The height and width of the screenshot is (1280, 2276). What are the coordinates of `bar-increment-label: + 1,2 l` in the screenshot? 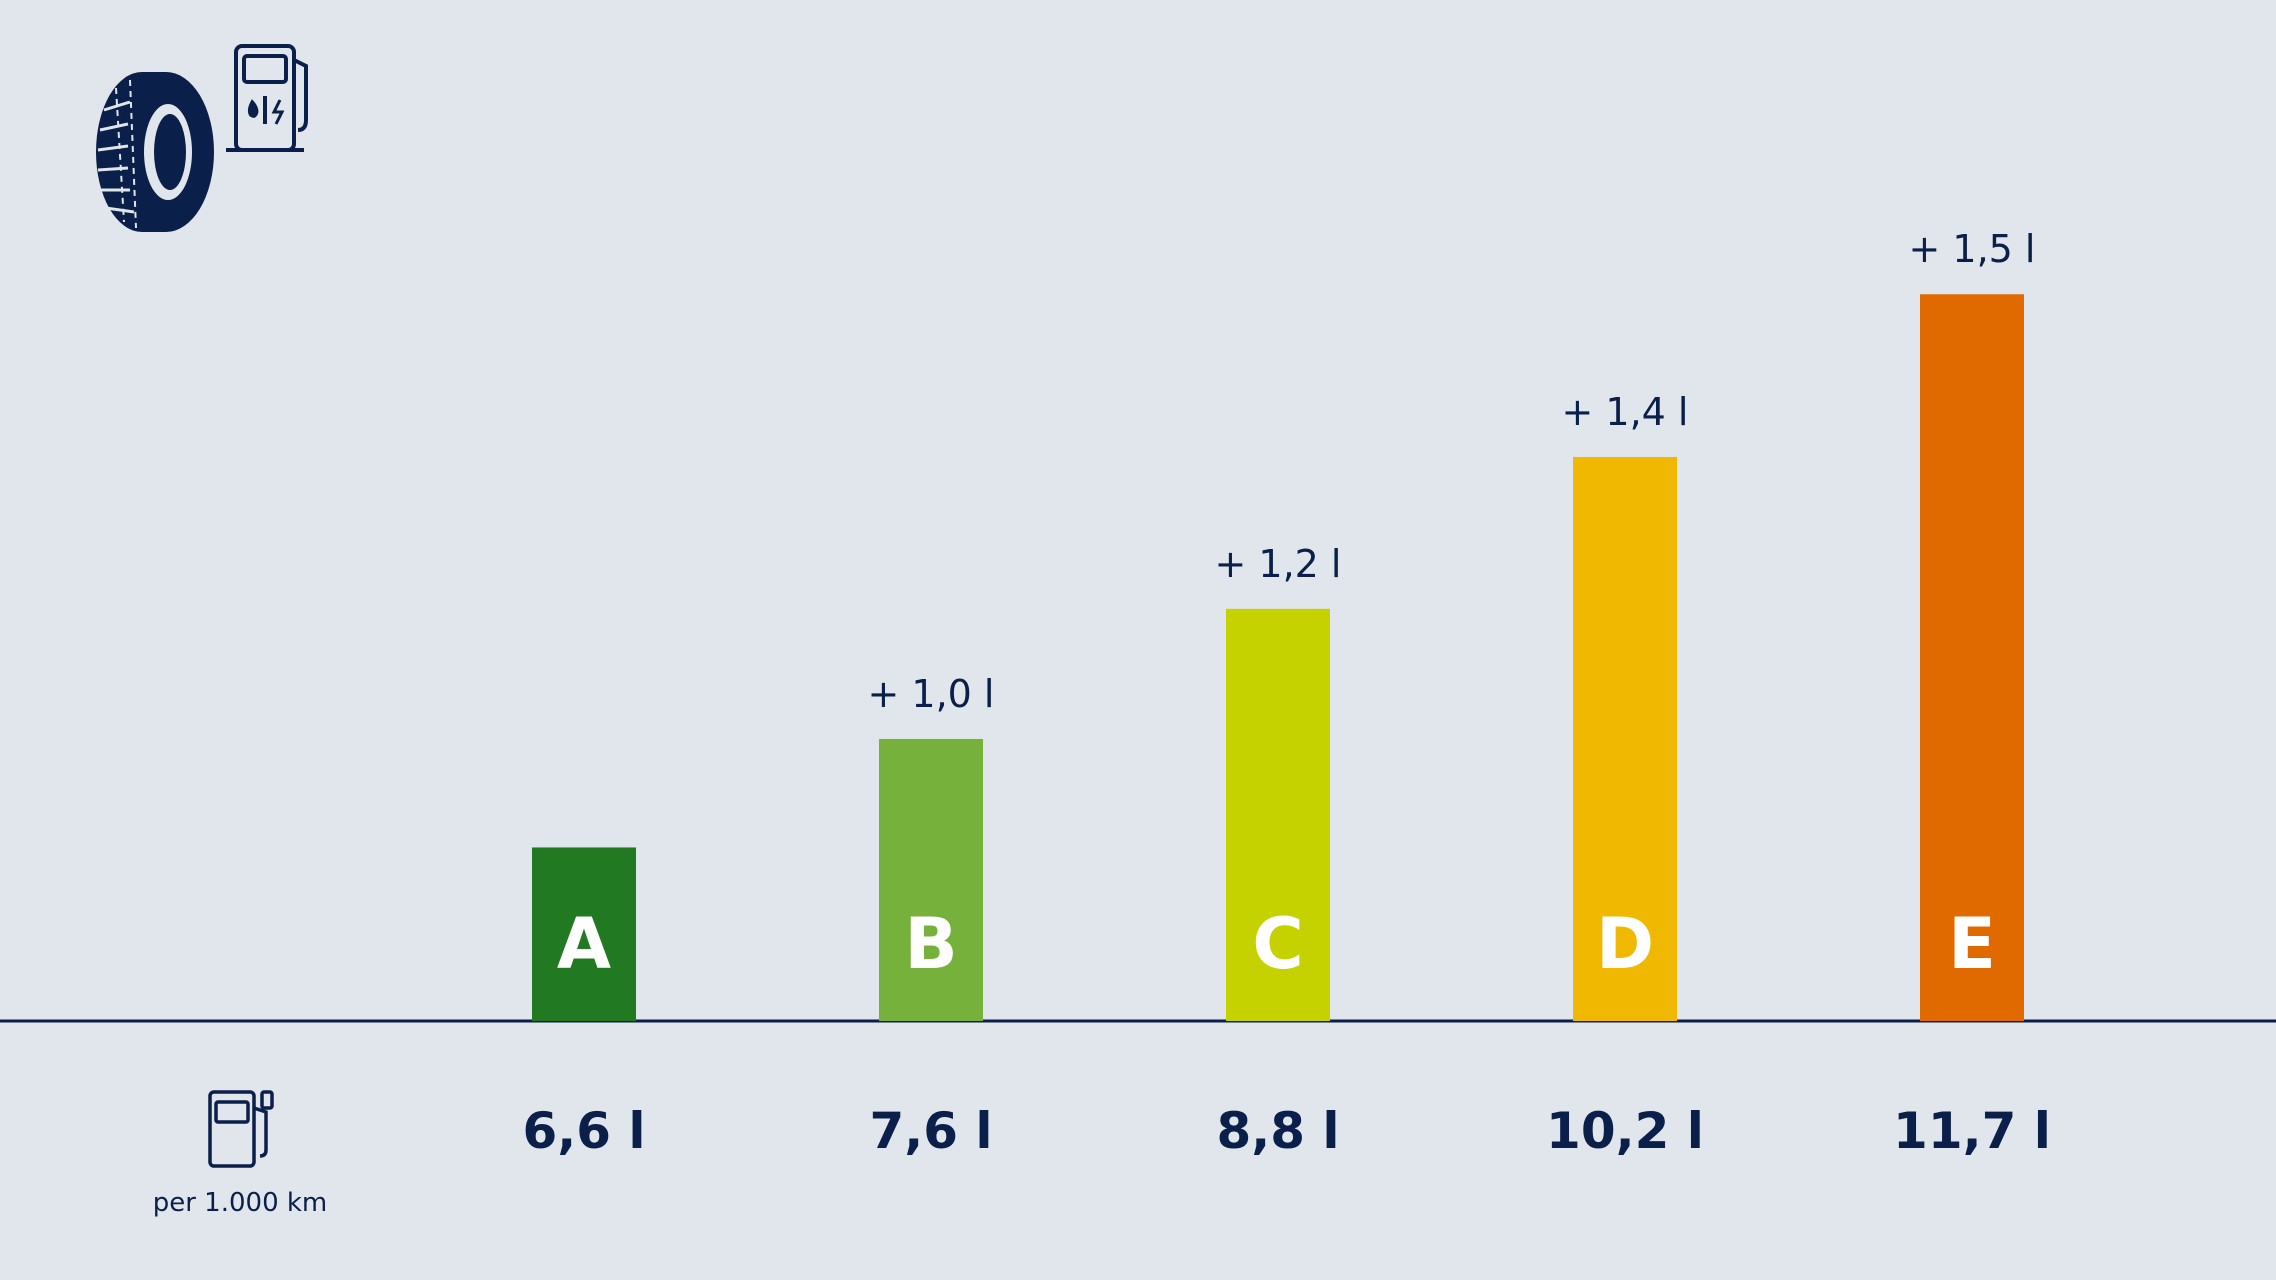 It's located at (1278, 564).